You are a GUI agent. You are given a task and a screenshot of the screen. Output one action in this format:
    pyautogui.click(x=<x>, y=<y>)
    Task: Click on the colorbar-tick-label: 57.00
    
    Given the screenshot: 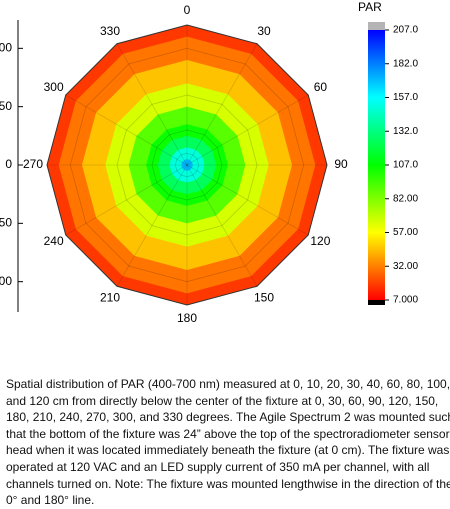 What is the action you would take?
    pyautogui.click(x=405, y=232)
    